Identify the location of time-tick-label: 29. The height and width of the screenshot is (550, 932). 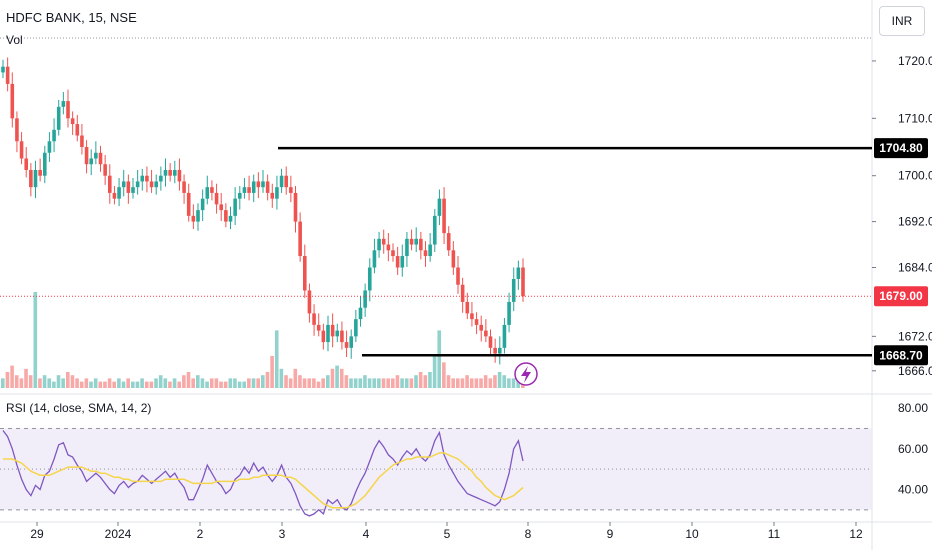
(37, 534).